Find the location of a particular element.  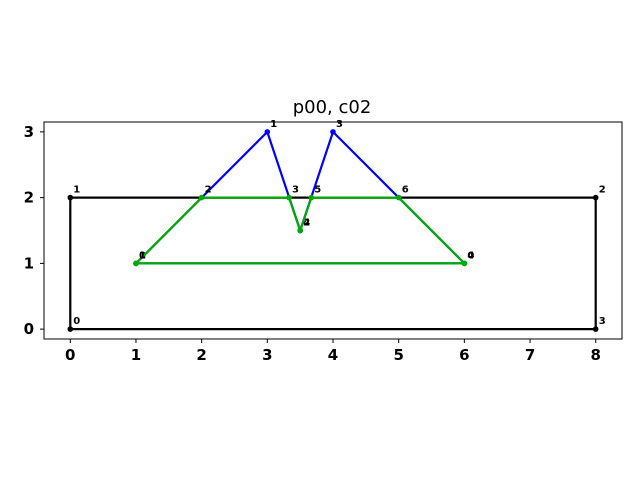

series-2: 1 2 3 4 5 6 0 is located at coordinates (303, 226).